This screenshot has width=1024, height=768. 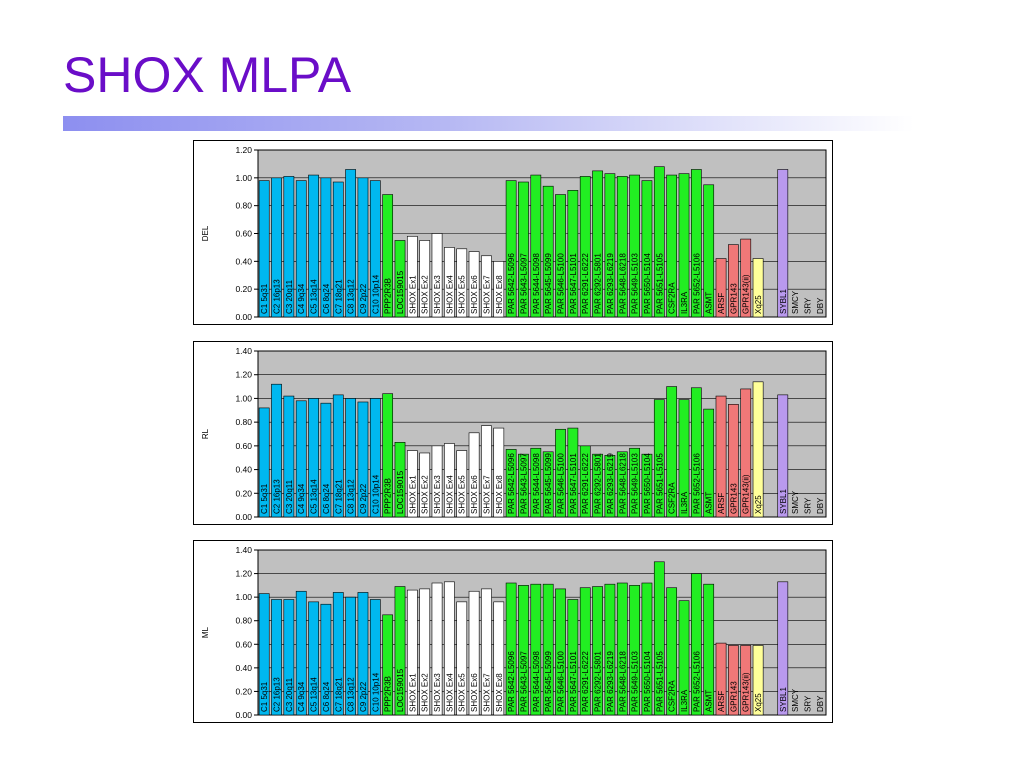 What do you see at coordinates (807, 703) in the screenshot?
I see `category-label: SRY` at bounding box center [807, 703].